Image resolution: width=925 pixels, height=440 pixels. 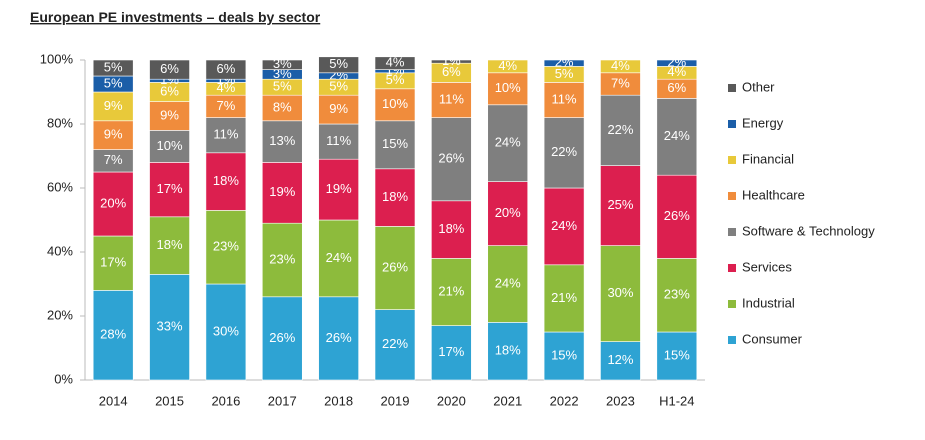 I want to click on y-tick-label: 0%, so click(x=63, y=378).